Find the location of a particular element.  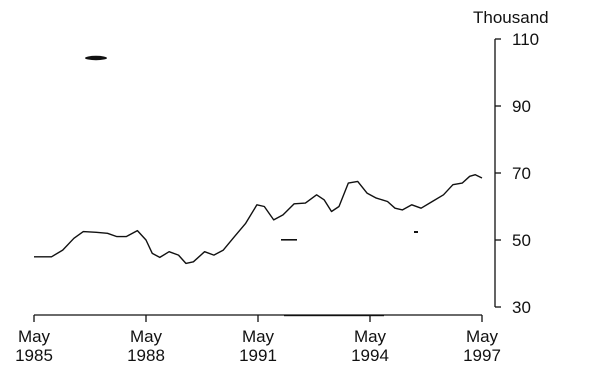

x-tick-label-year-1997: 1997 is located at coordinates (482, 355).